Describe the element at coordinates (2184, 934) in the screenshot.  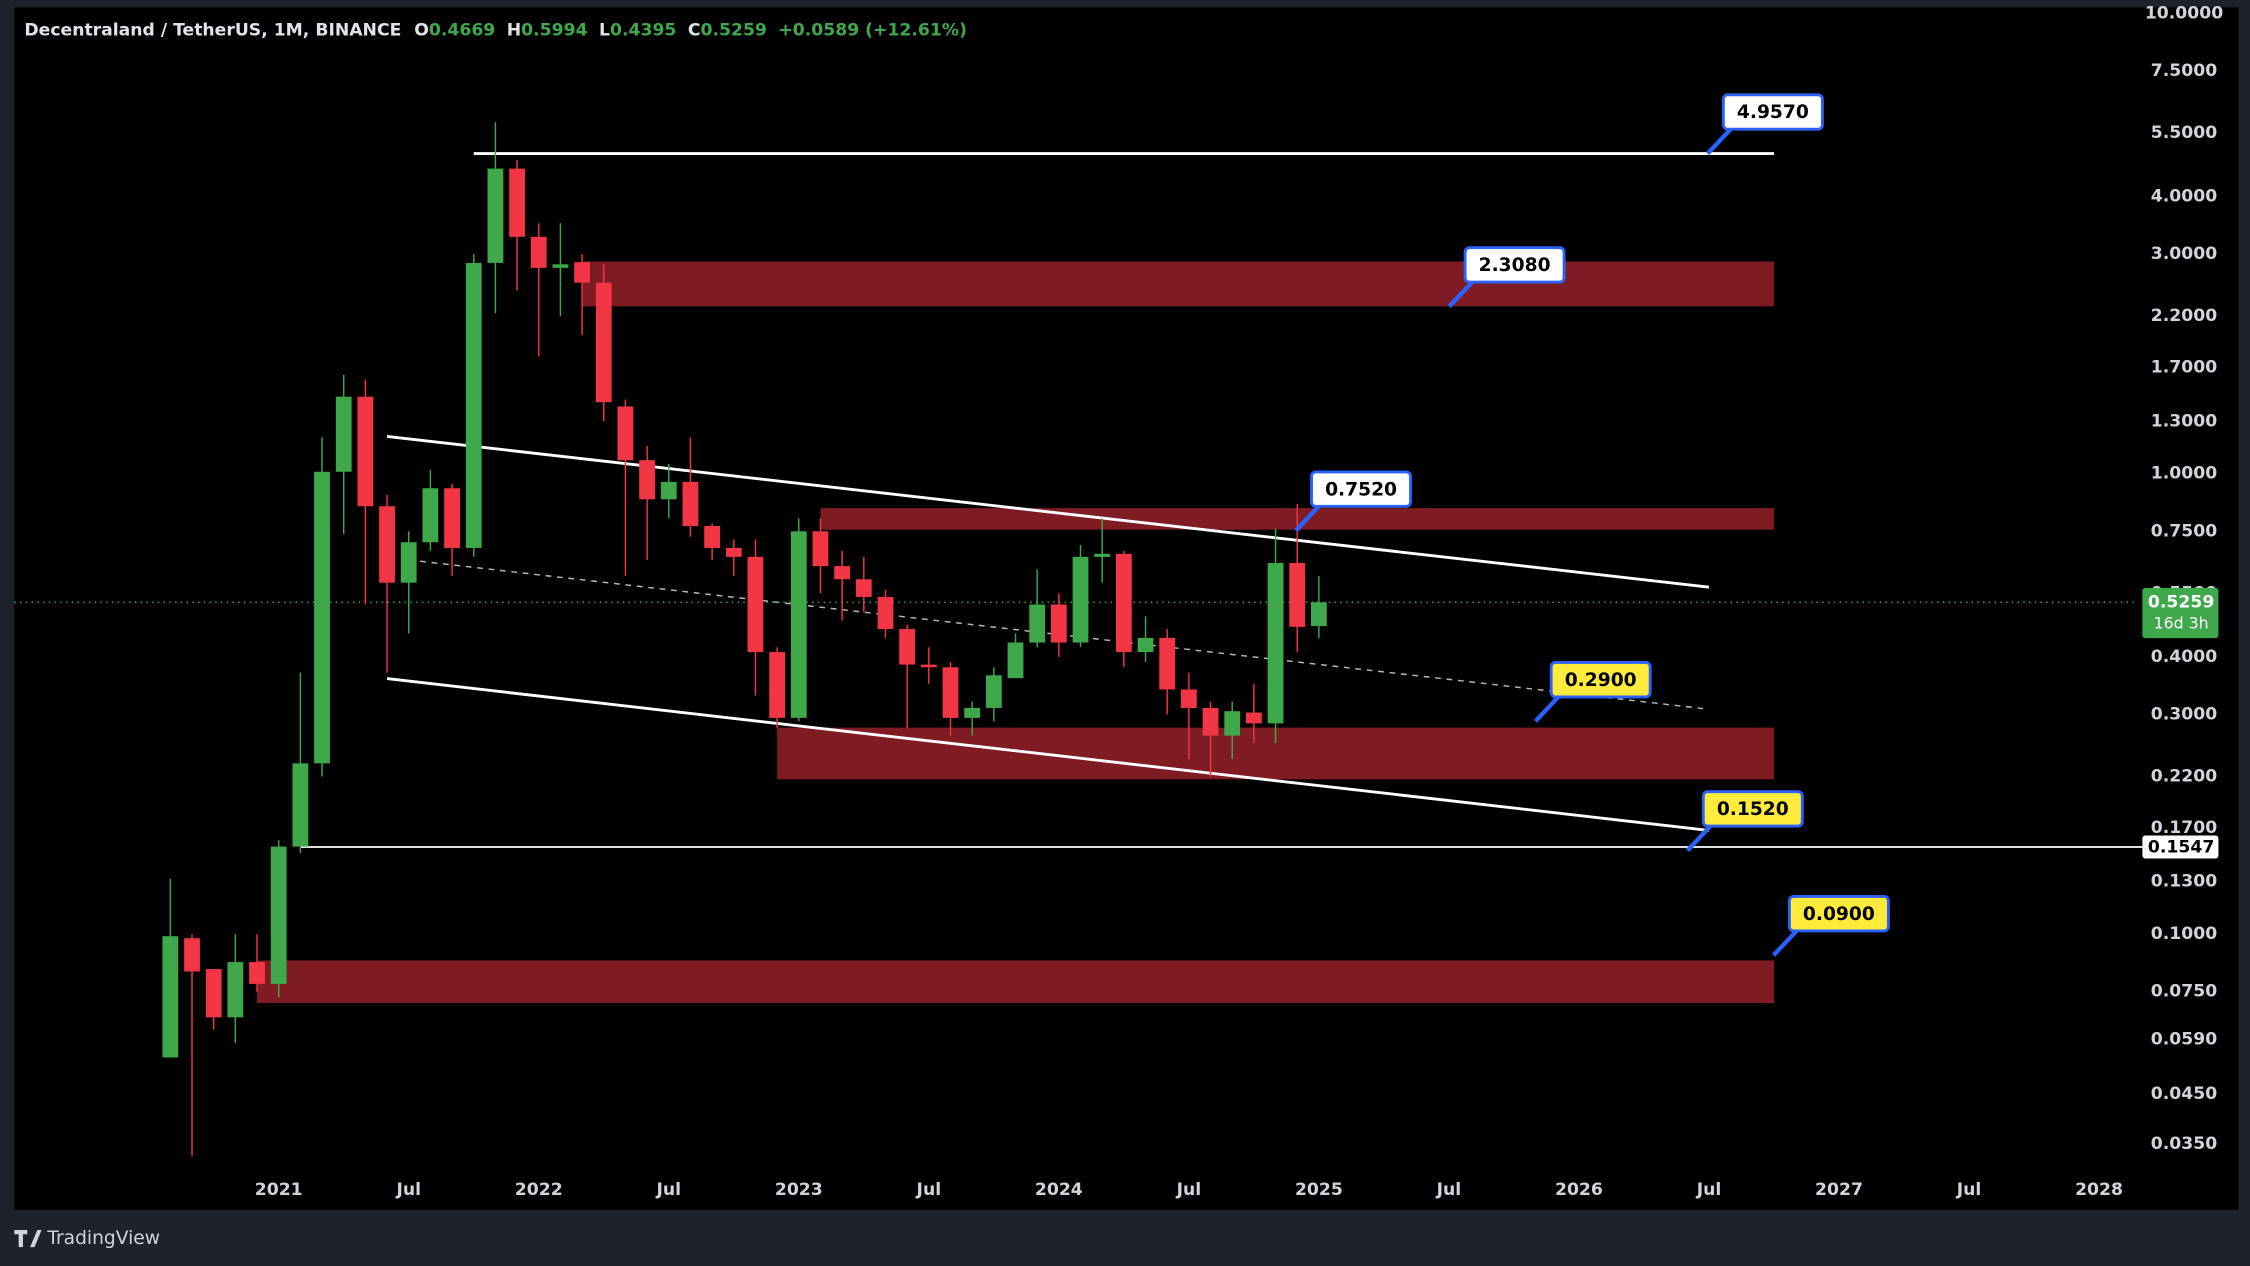
I see `y-tick-label: 0.1000` at that location.